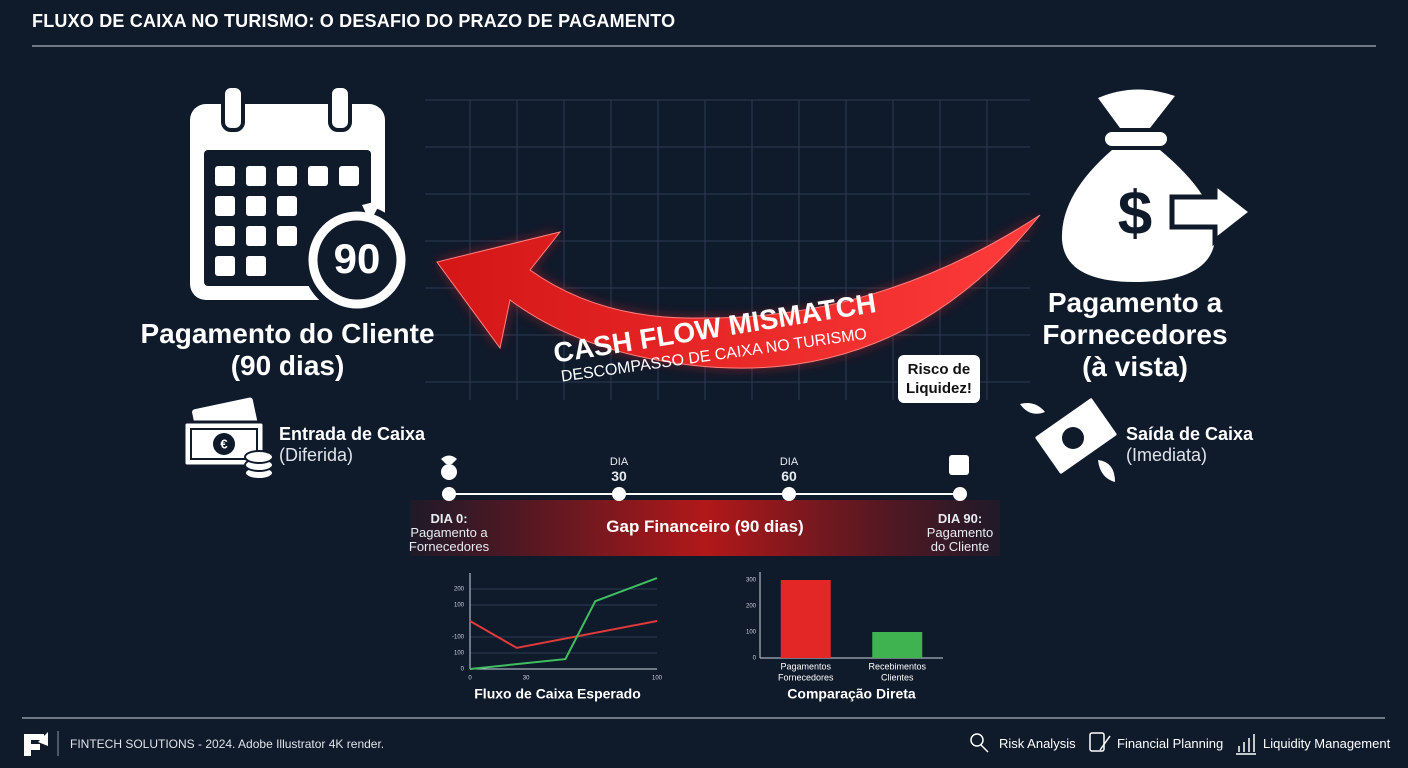 This screenshot has height=768, width=1408. I want to click on footer-link: Risk Analysis, so click(1037, 743).